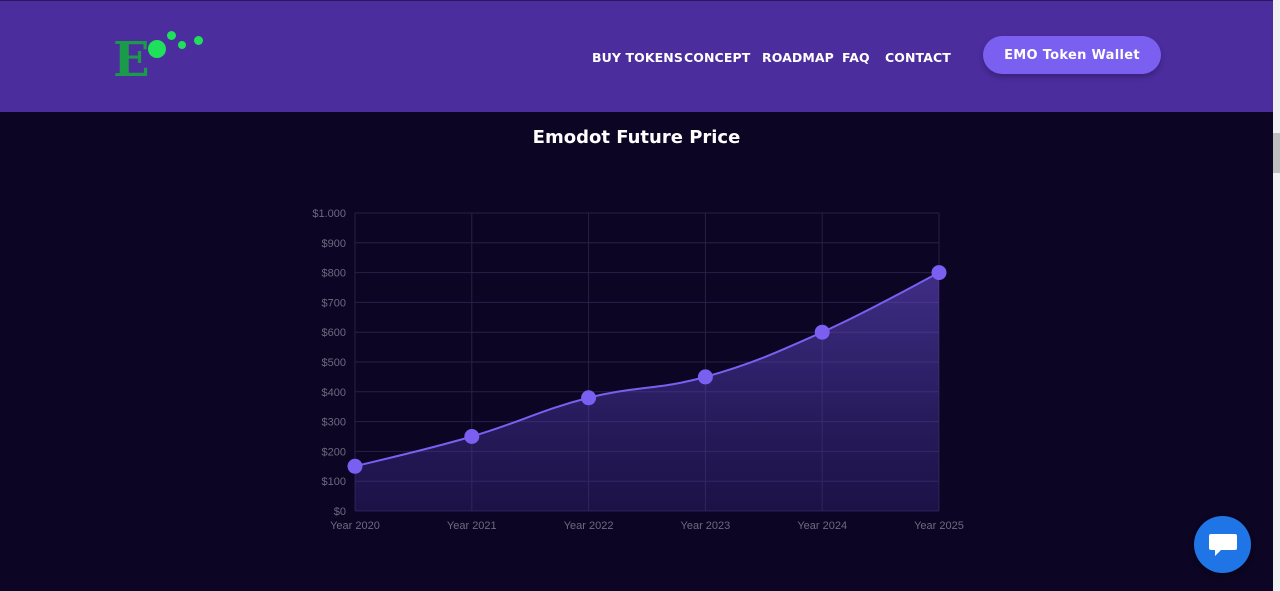 The width and height of the screenshot is (1280, 591). Describe the element at coordinates (355, 526) in the screenshot. I see `x-tick-label: Year 2020` at that location.